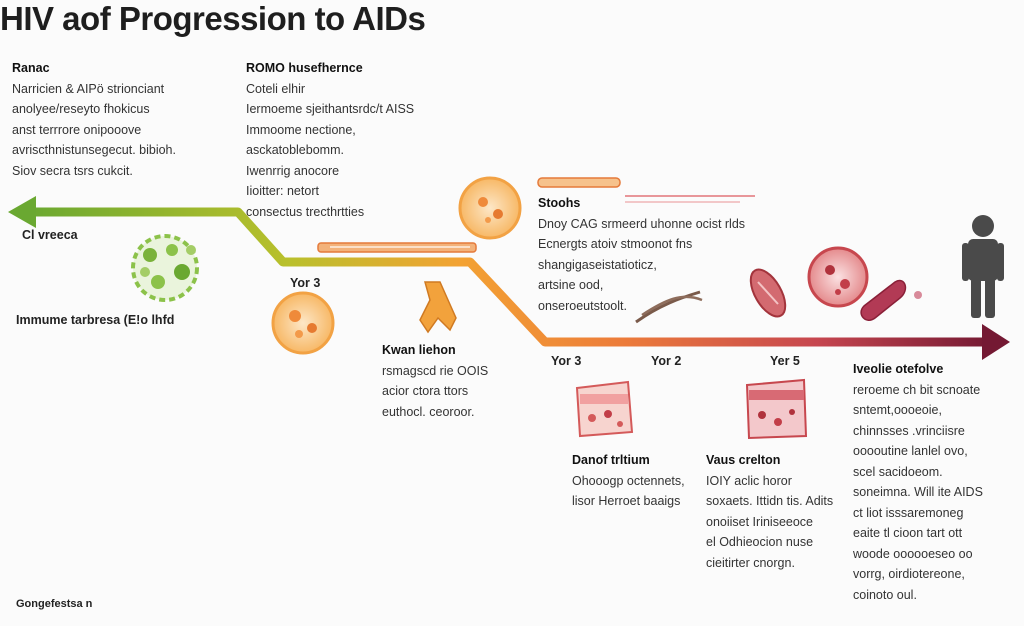 This screenshot has width=1024, height=626. What do you see at coordinates (304, 68) in the screenshot?
I see `center-description-heading: ROMO husefhernce` at bounding box center [304, 68].